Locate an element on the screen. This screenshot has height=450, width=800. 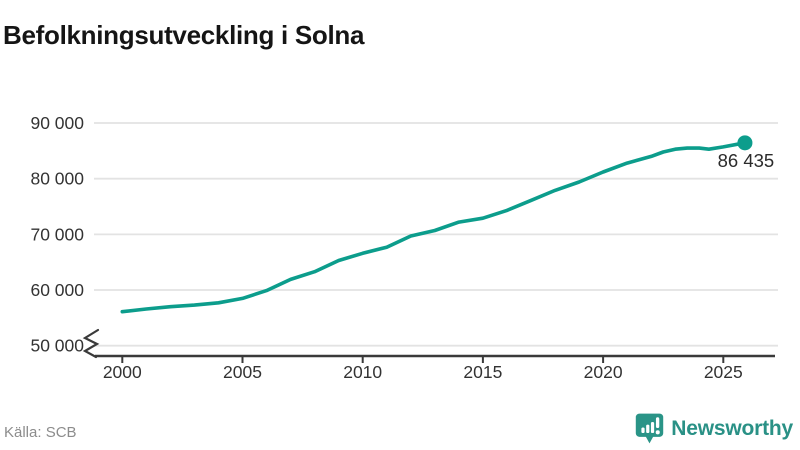
svg-text: 90 000 is located at coordinates (57, 123).